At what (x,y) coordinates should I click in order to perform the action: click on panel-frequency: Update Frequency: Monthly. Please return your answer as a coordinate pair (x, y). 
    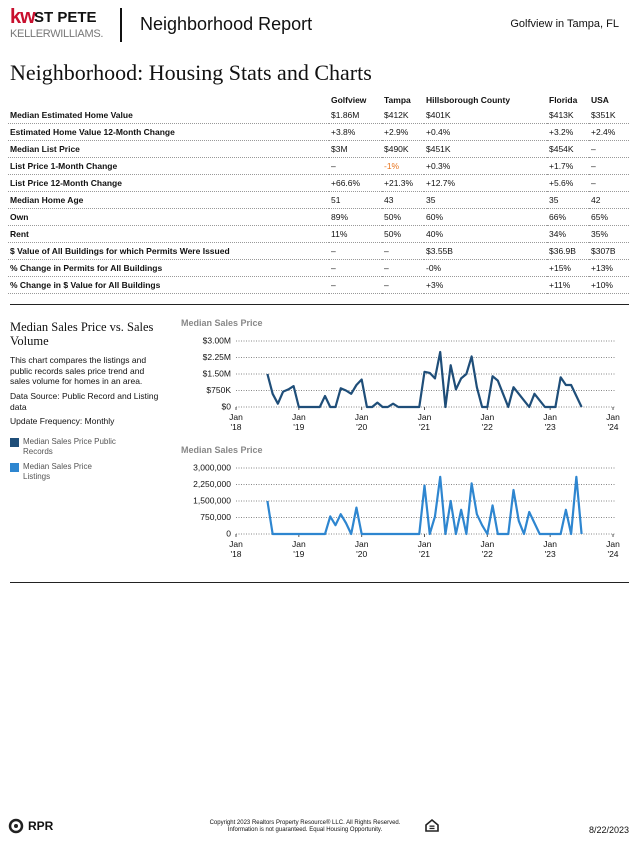
    Looking at the image, I should click on (62, 421).